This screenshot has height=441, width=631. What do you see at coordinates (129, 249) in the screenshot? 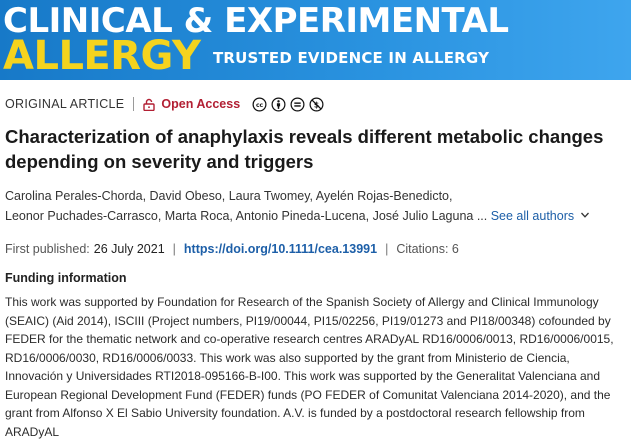
I see `first-published-date: 26 July 2021` at bounding box center [129, 249].